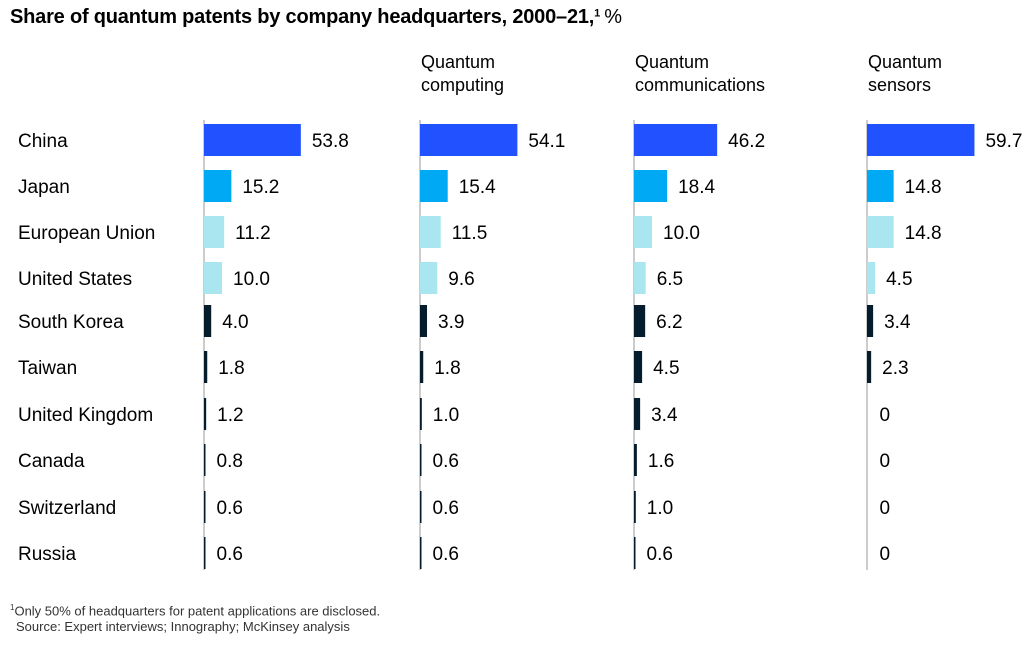  I want to click on data-label: 3.9, so click(451, 322).